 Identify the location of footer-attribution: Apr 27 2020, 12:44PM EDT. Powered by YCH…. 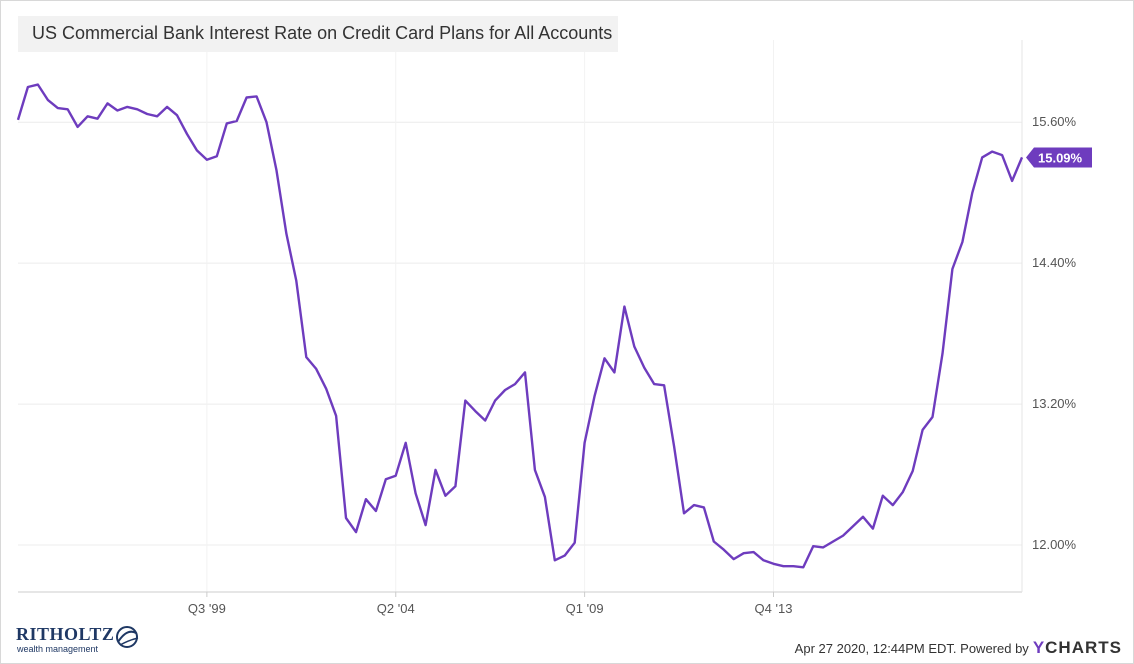
(958, 648).